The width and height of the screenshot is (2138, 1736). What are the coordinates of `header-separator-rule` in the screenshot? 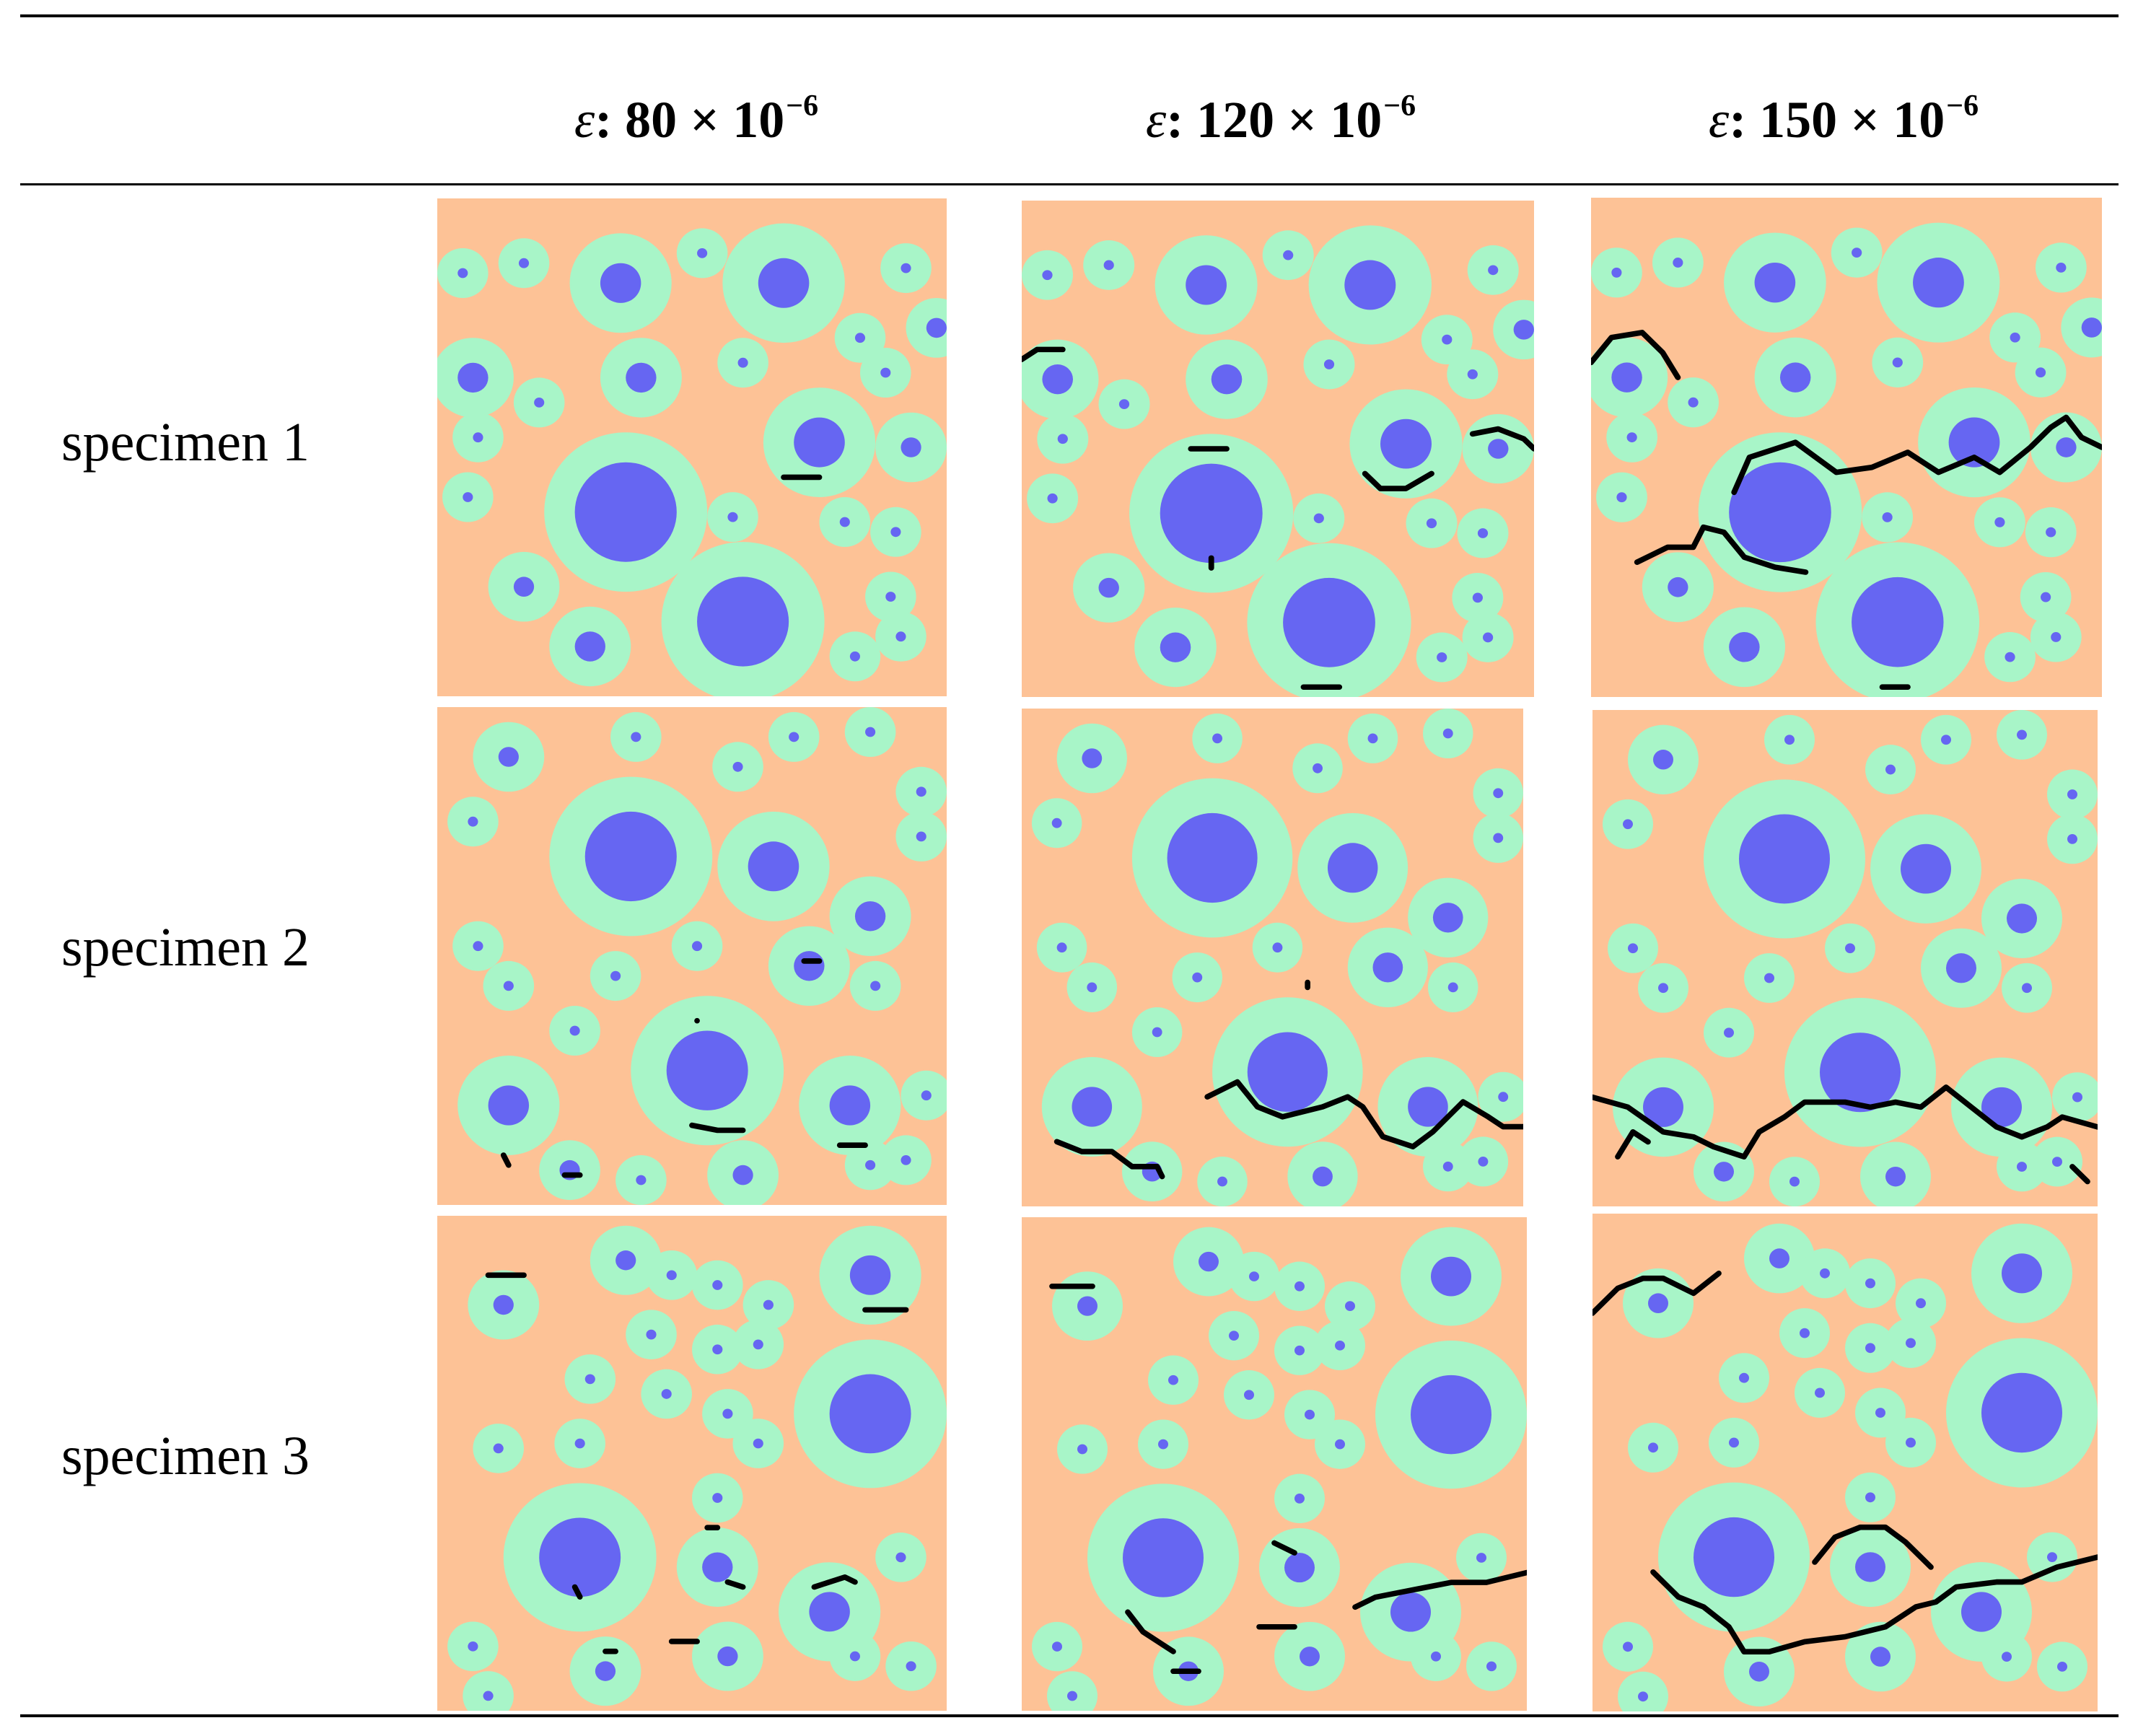 It's located at (1069, 184).